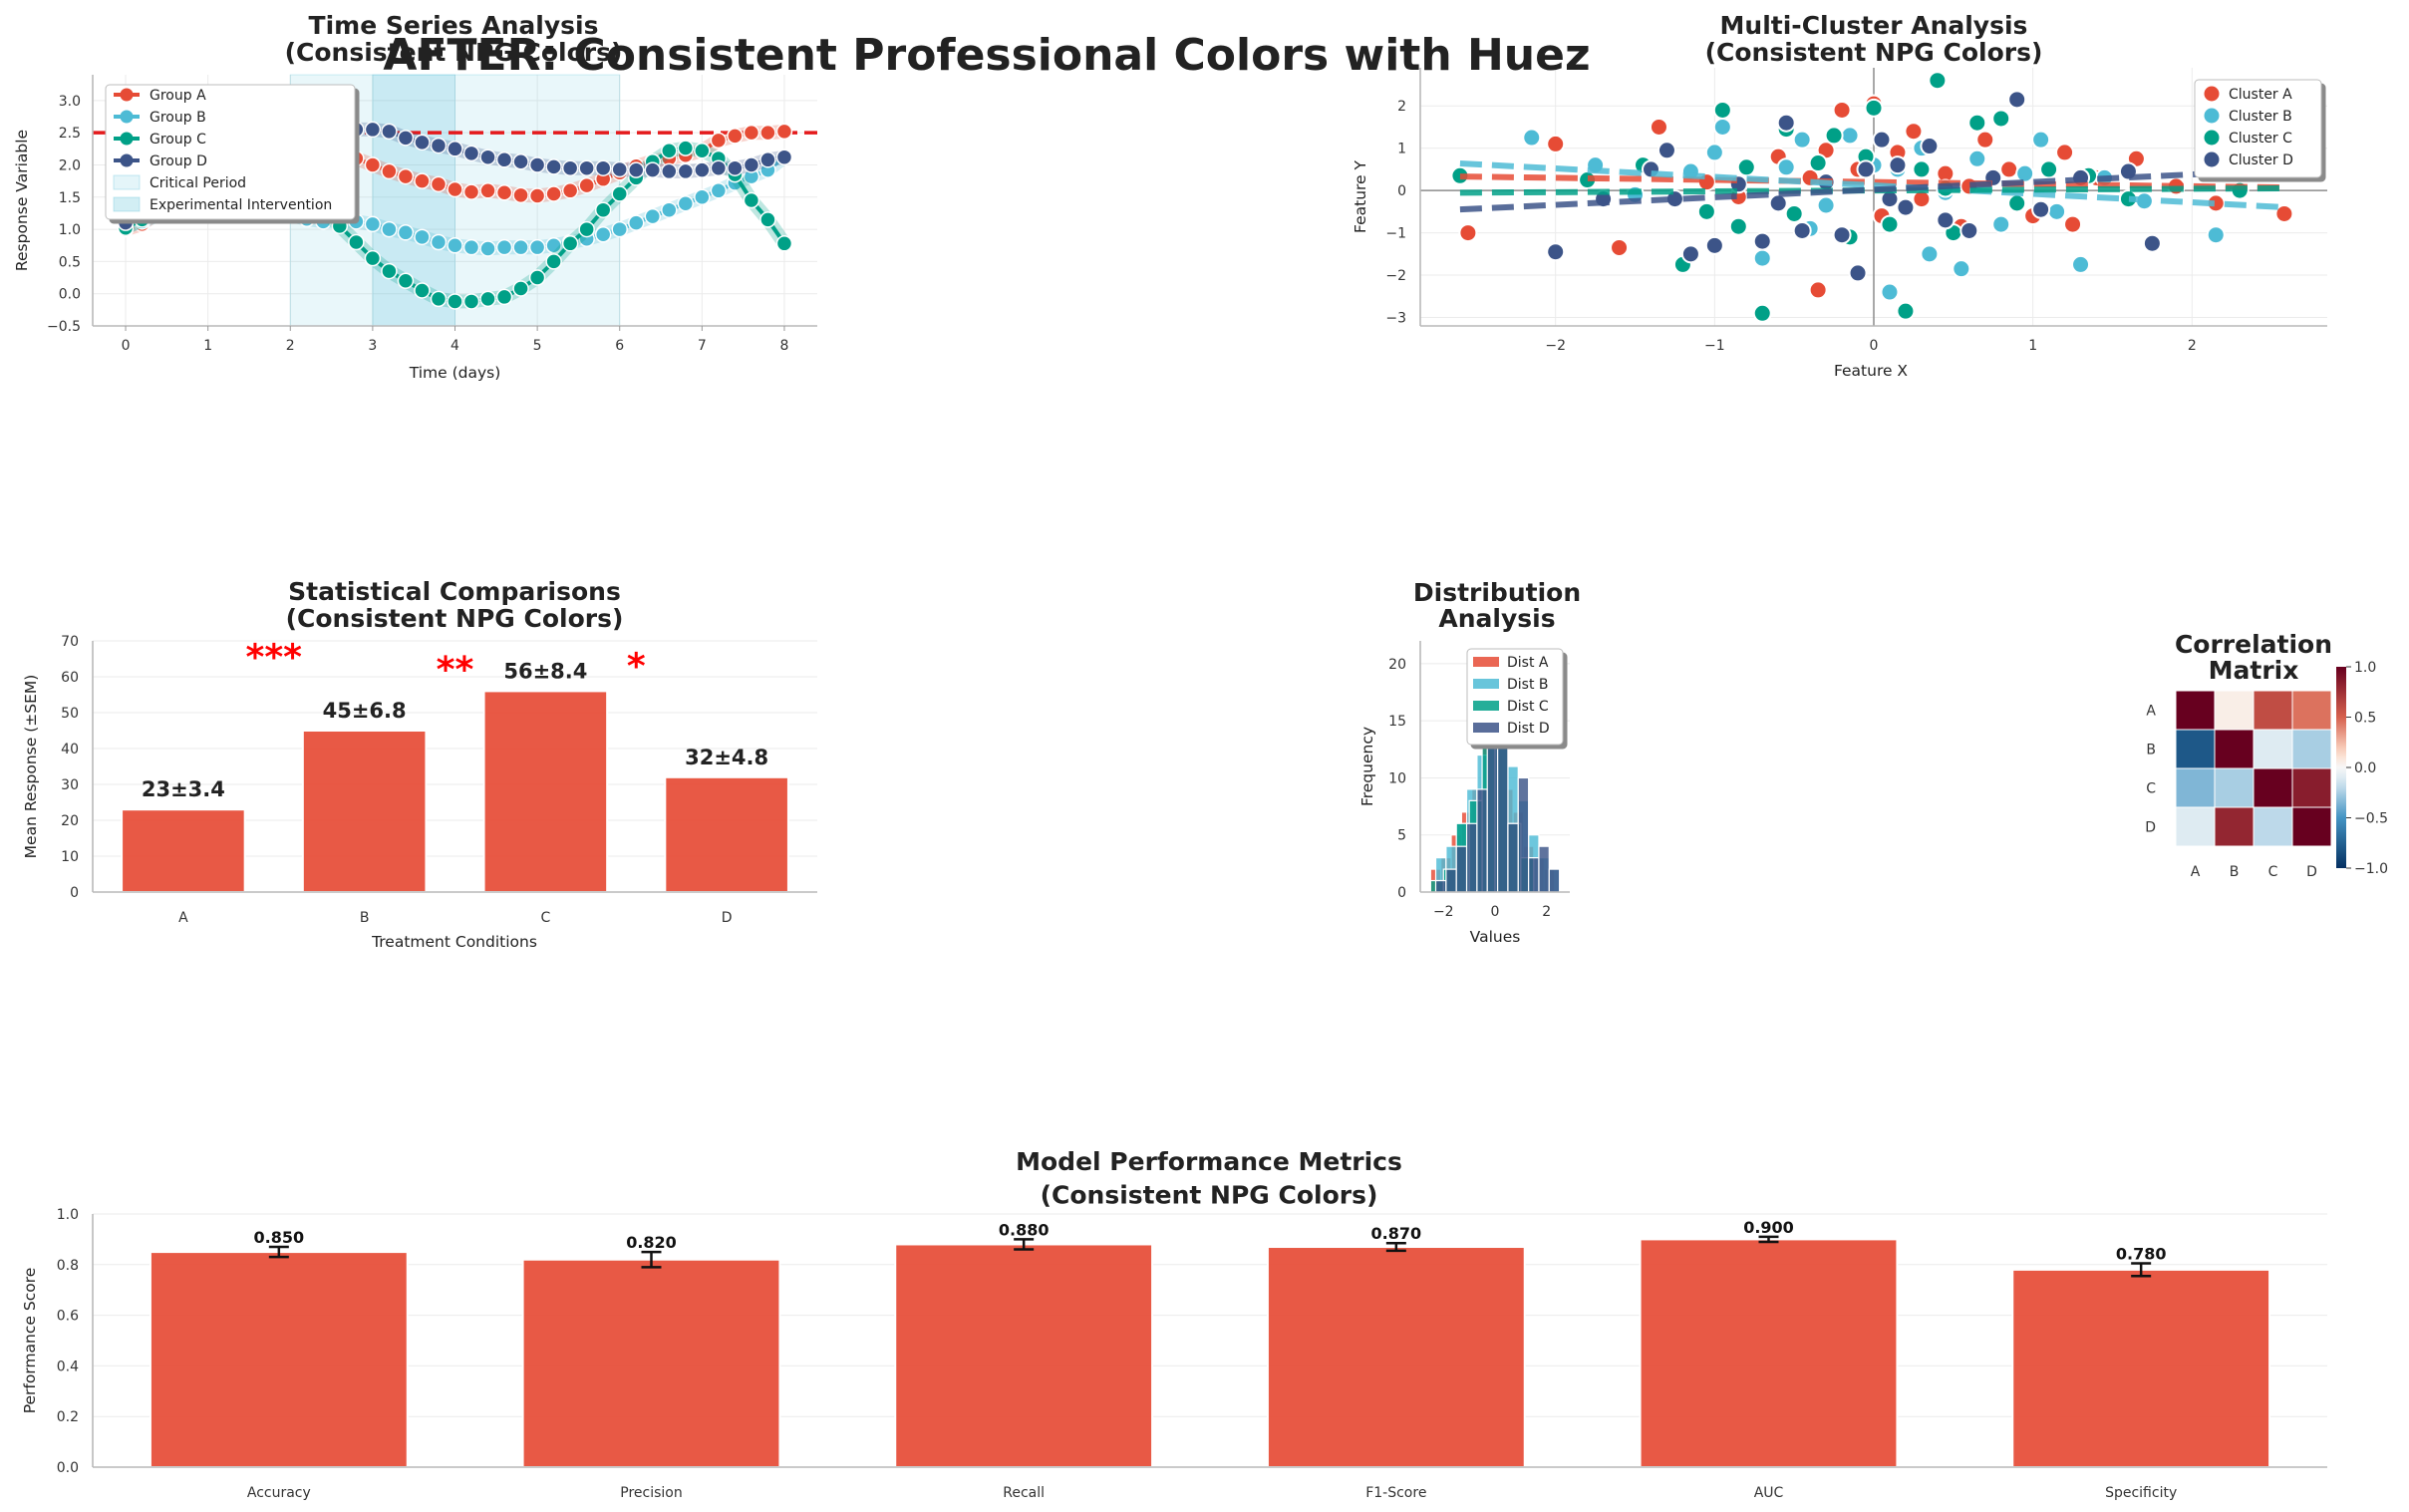 The width and height of the screenshot is (2409, 1512). What do you see at coordinates (1401, 836) in the screenshot?
I see `y-tick-label: 5` at bounding box center [1401, 836].